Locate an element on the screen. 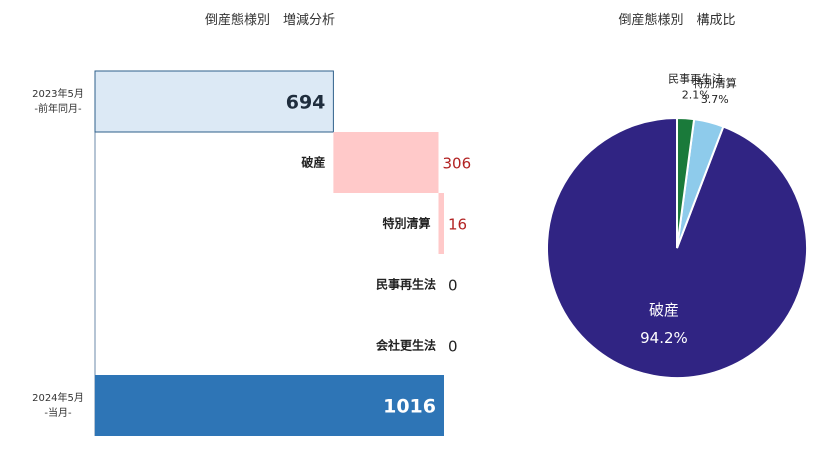 This screenshot has height=452, width=837. bar-end-value: 1016 is located at coordinates (409, 407).